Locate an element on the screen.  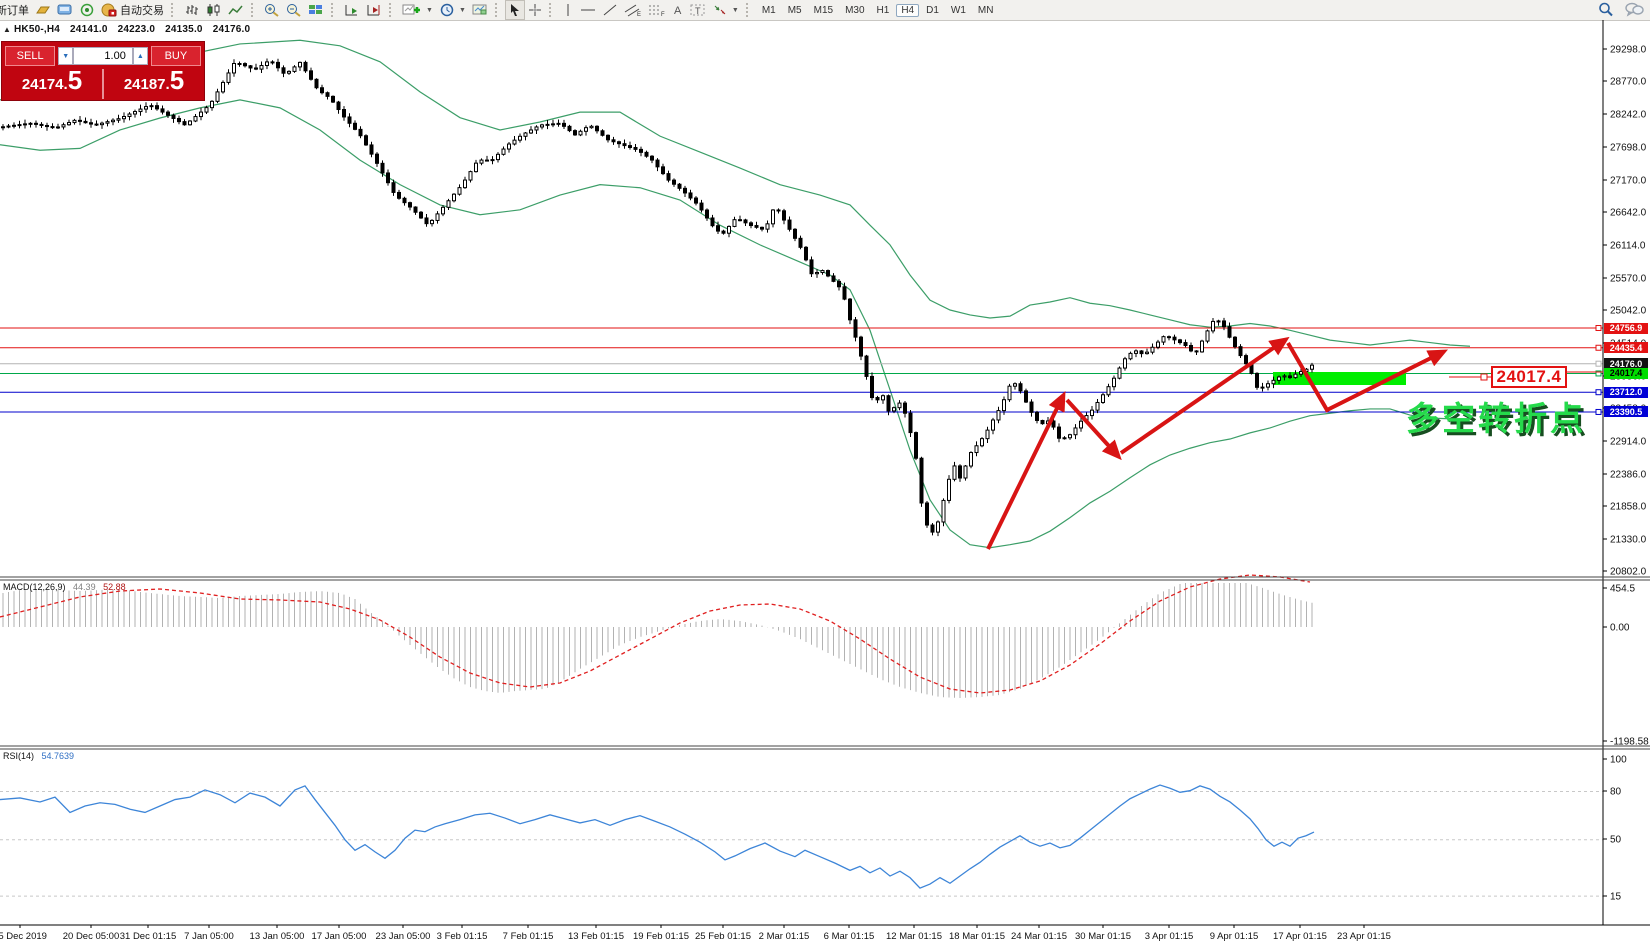
timeframe-m30: M30 is located at coordinates (855, 10).